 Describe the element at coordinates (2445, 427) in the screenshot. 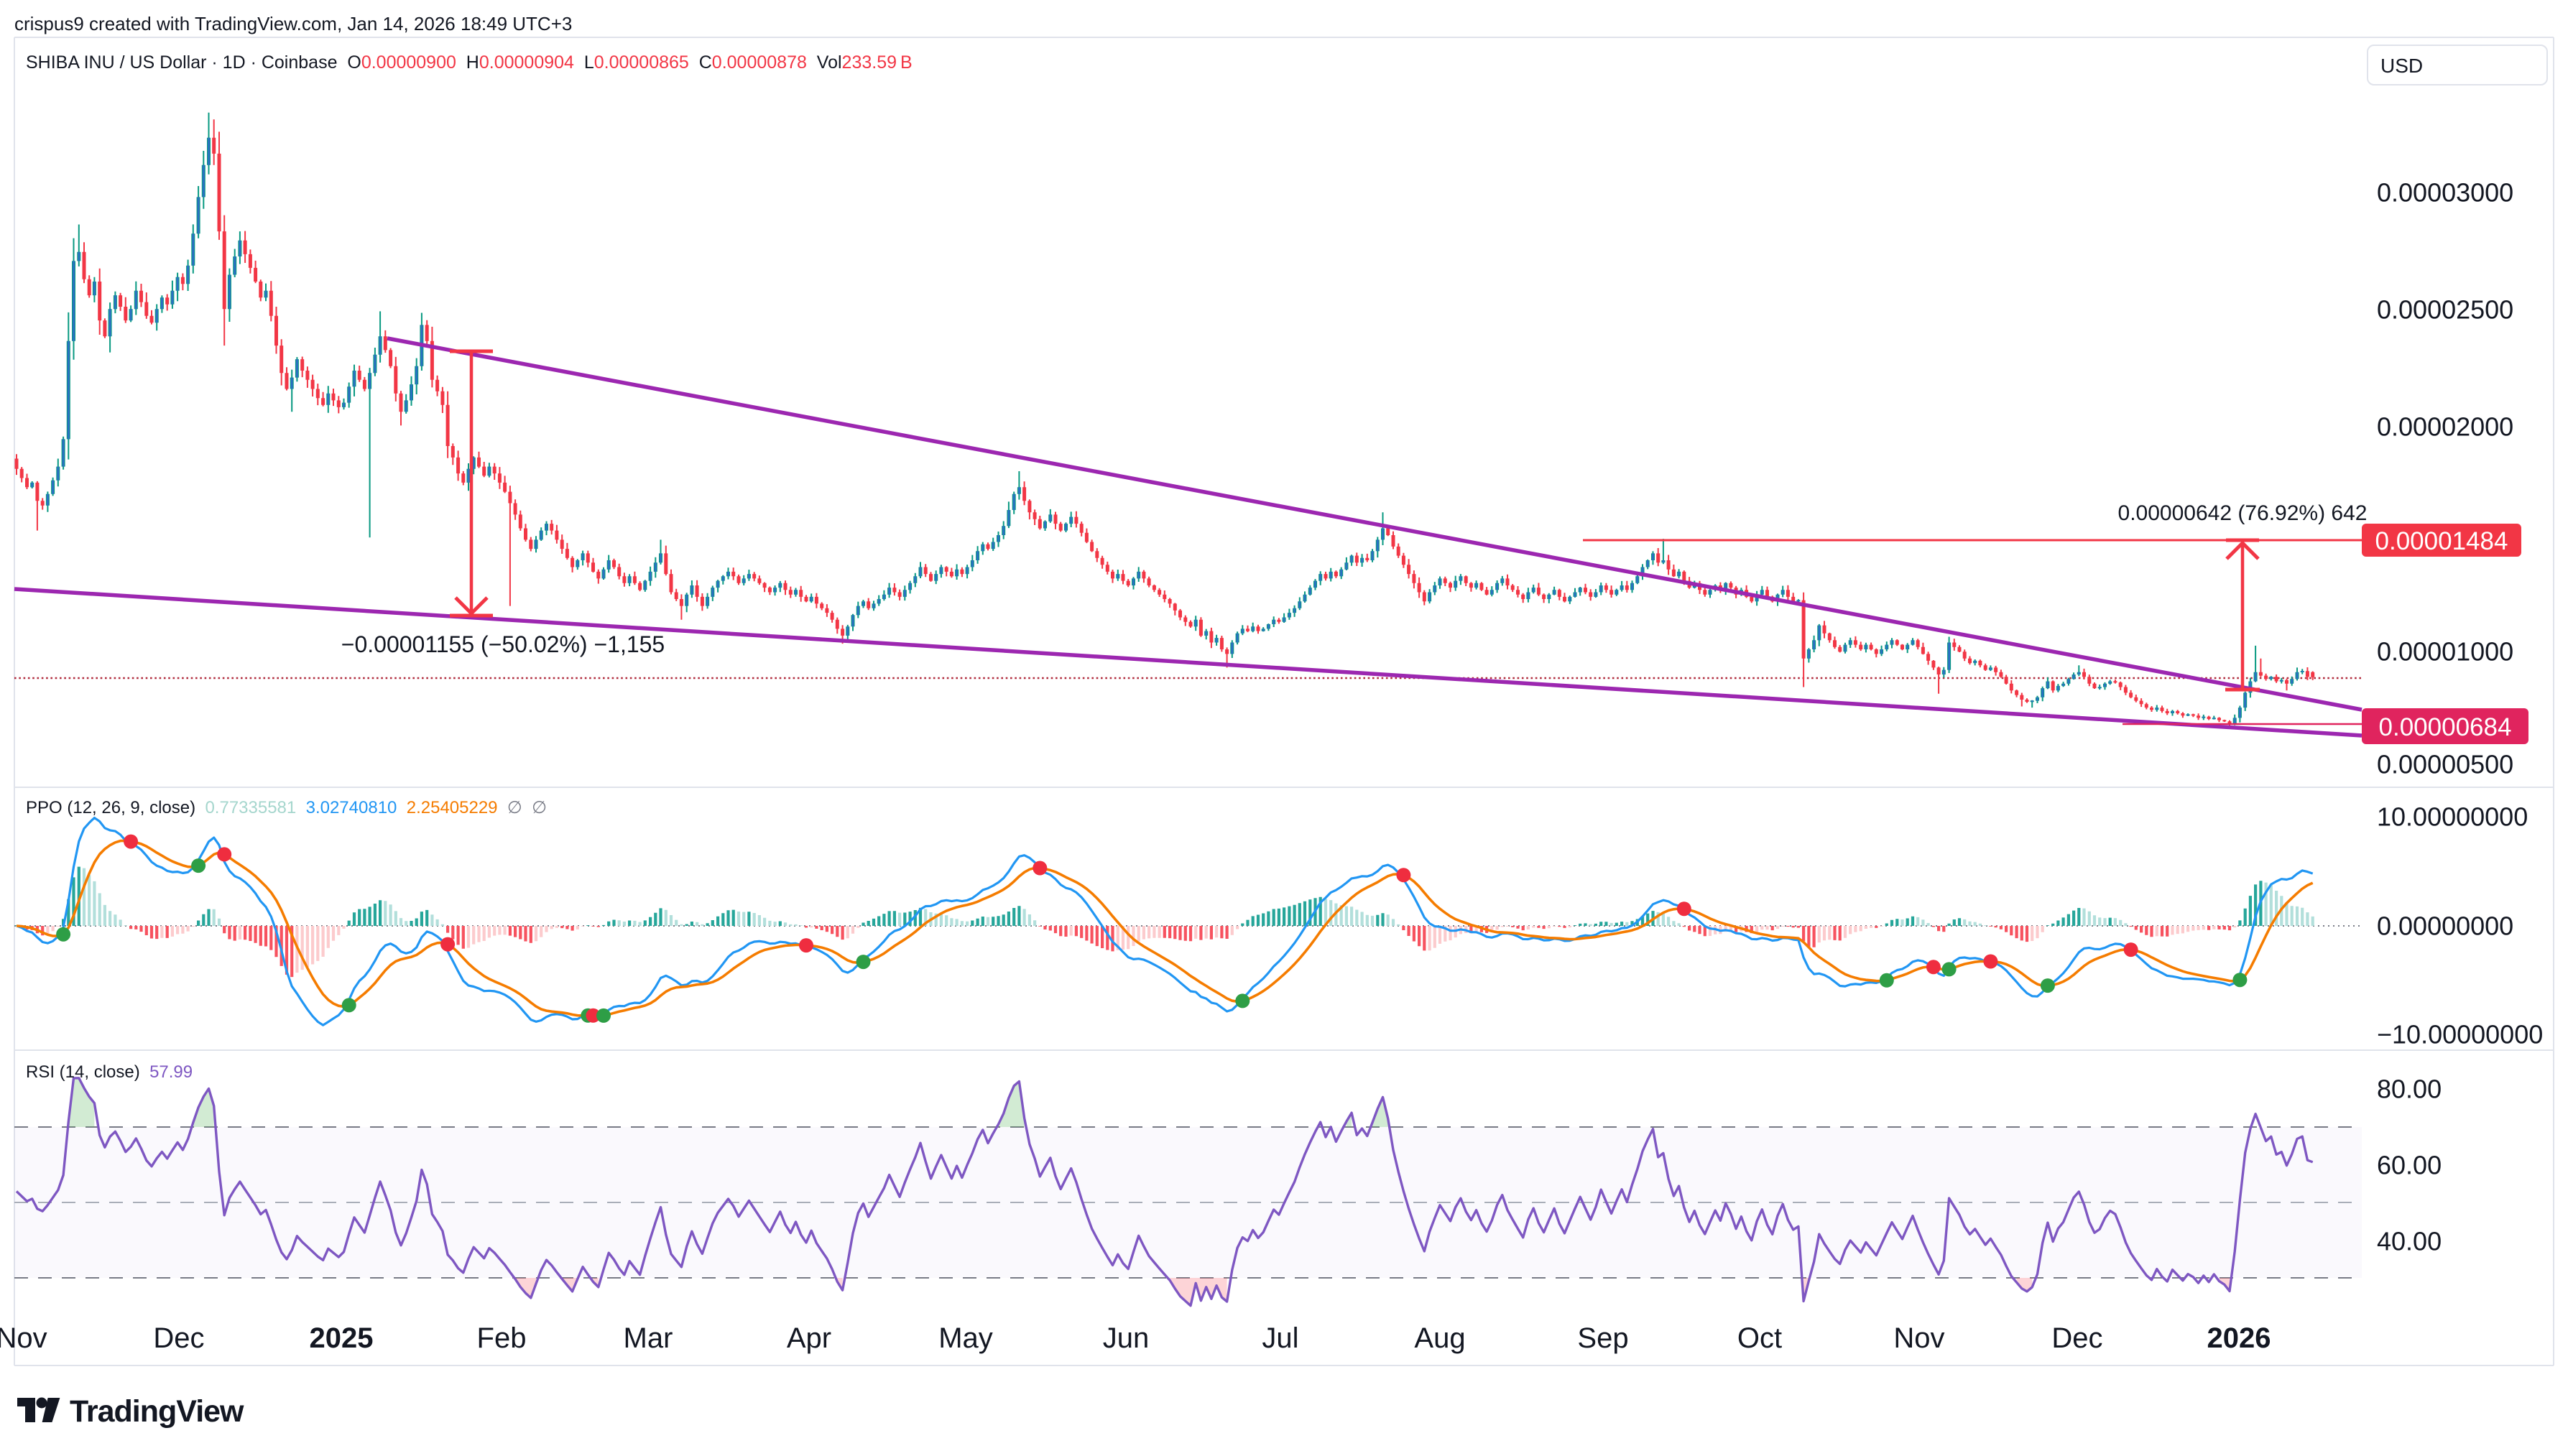

I see `svg-text: 0.00002000` at that location.